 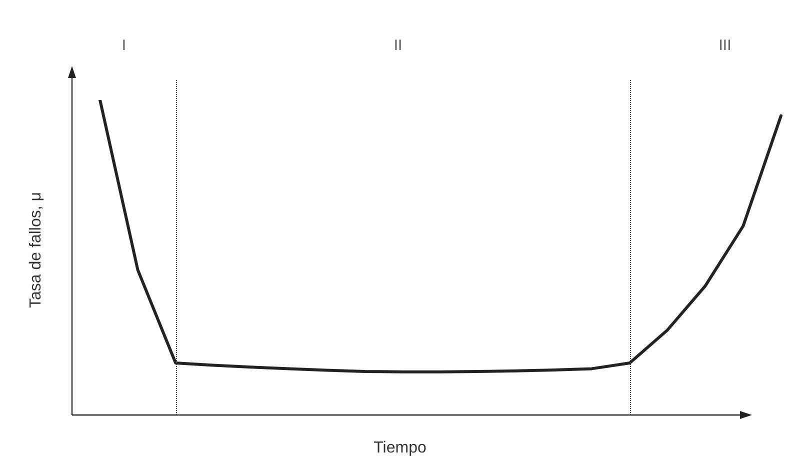 I want to click on y-axis-title: Tasa de fallos, μ, so click(x=35, y=250).